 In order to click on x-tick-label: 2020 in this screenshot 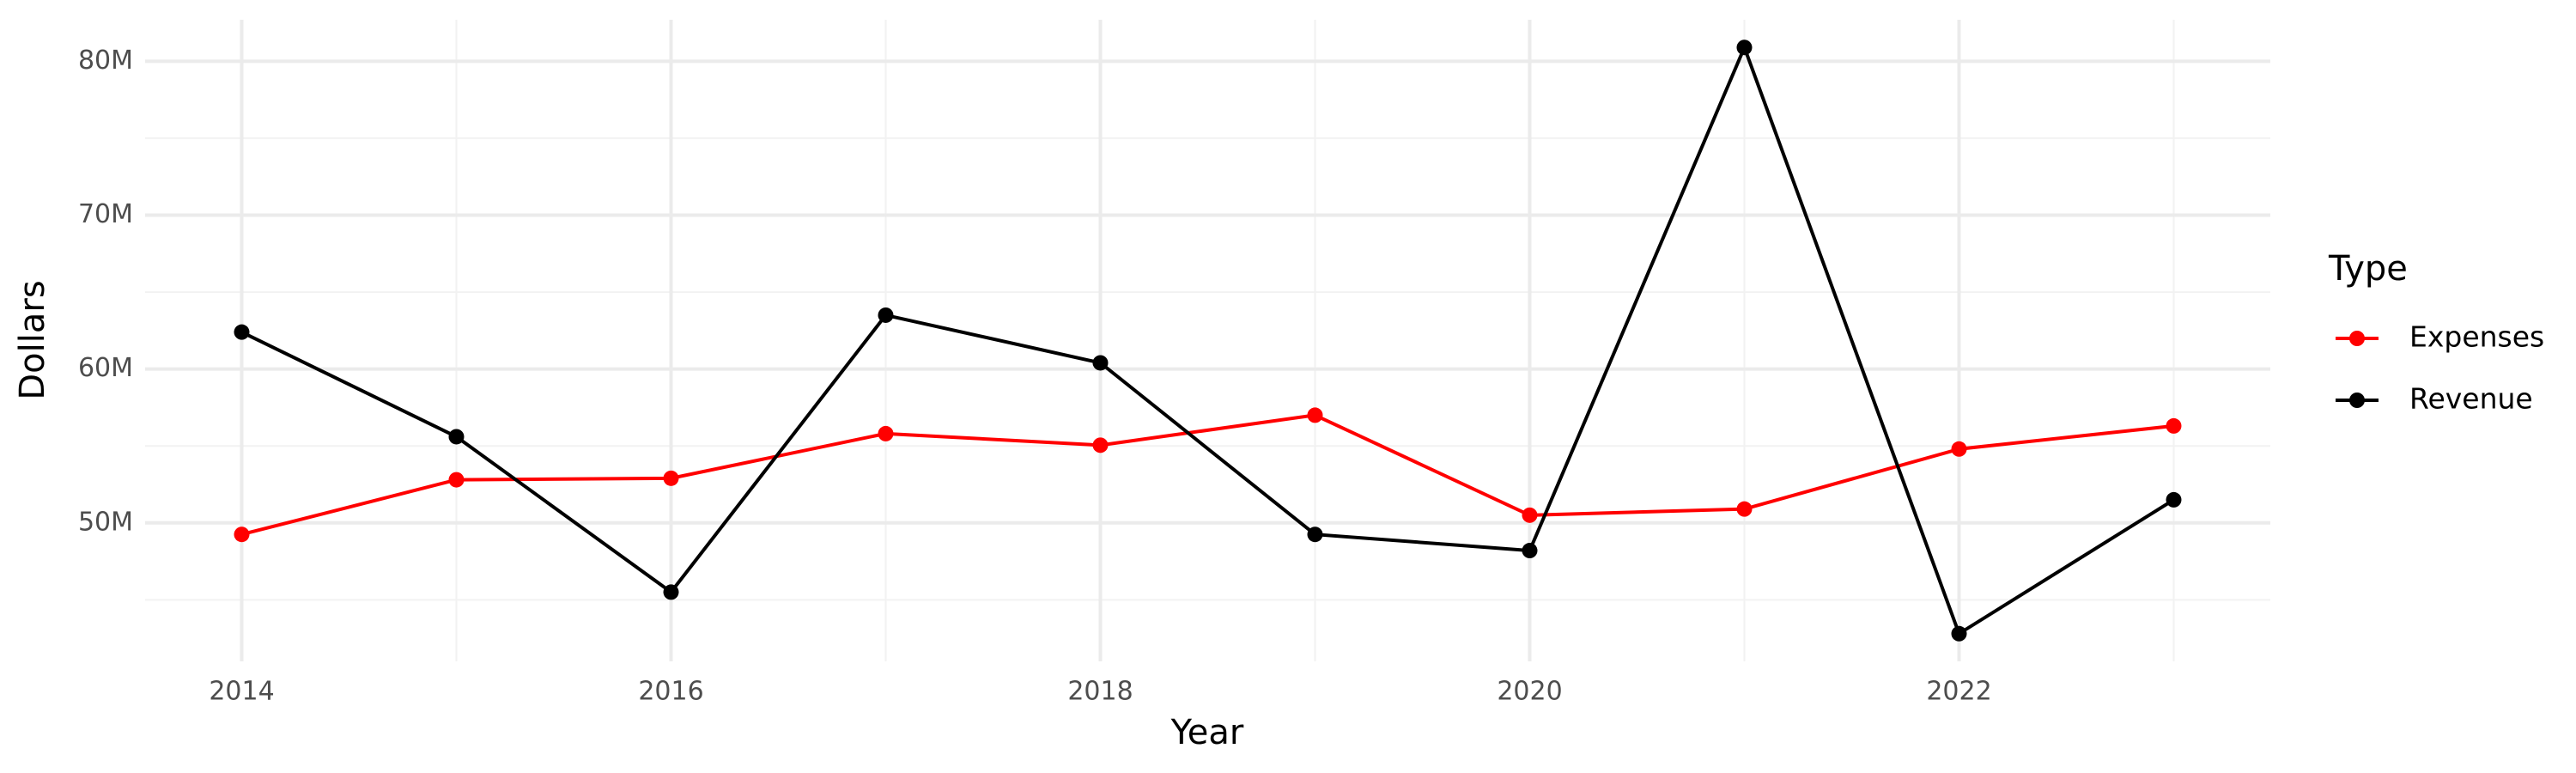, I will do `click(1529, 692)`.